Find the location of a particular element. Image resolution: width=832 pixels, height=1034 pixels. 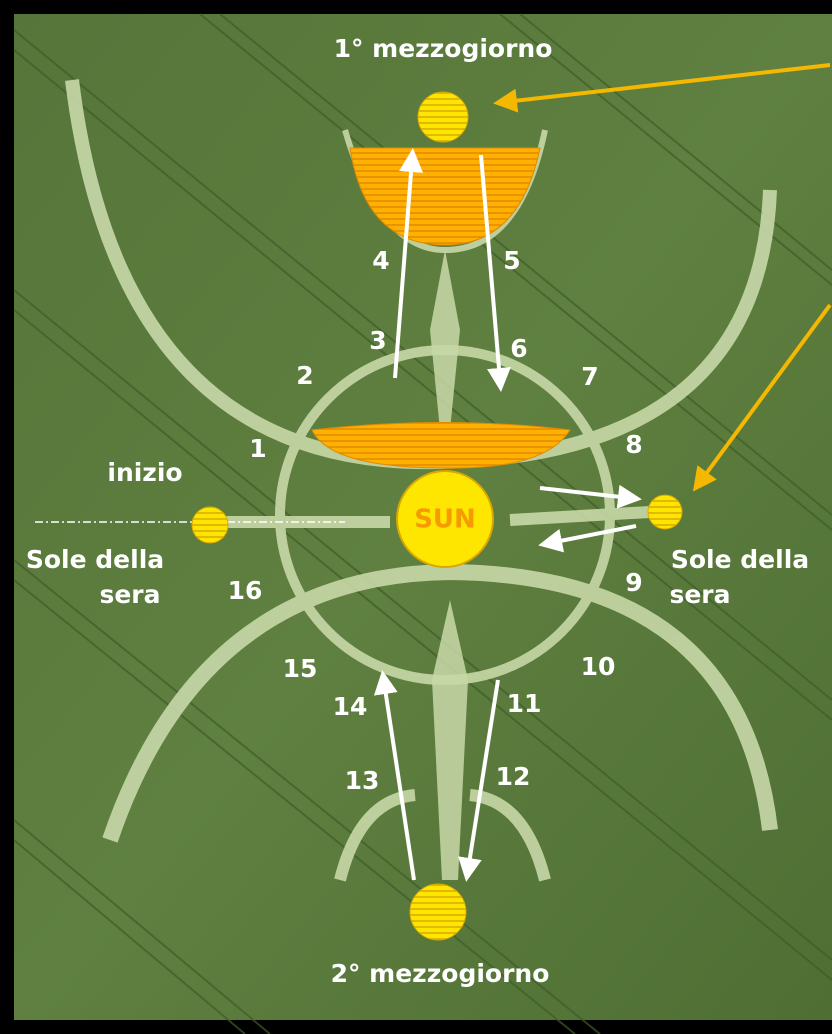

step-number: 5 is located at coordinates (511, 260).